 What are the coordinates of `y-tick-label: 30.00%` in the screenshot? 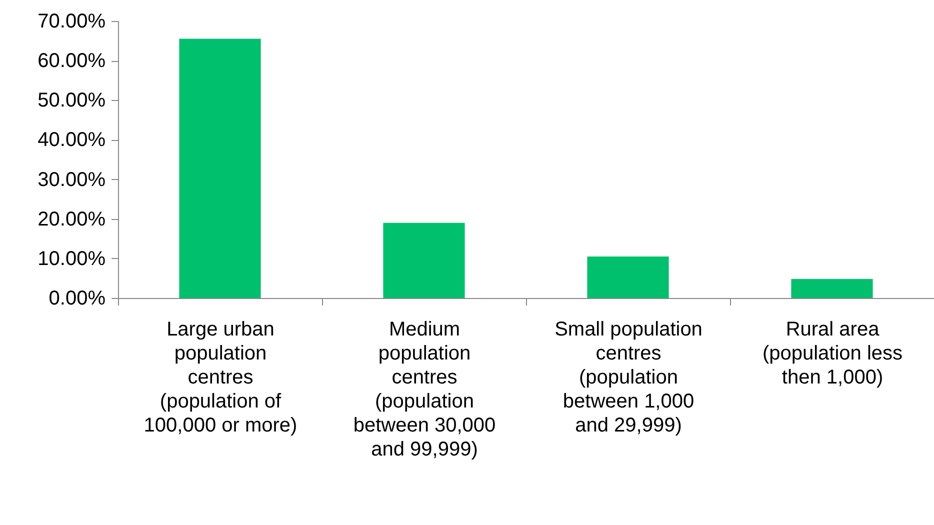 It's located at (72, 179).